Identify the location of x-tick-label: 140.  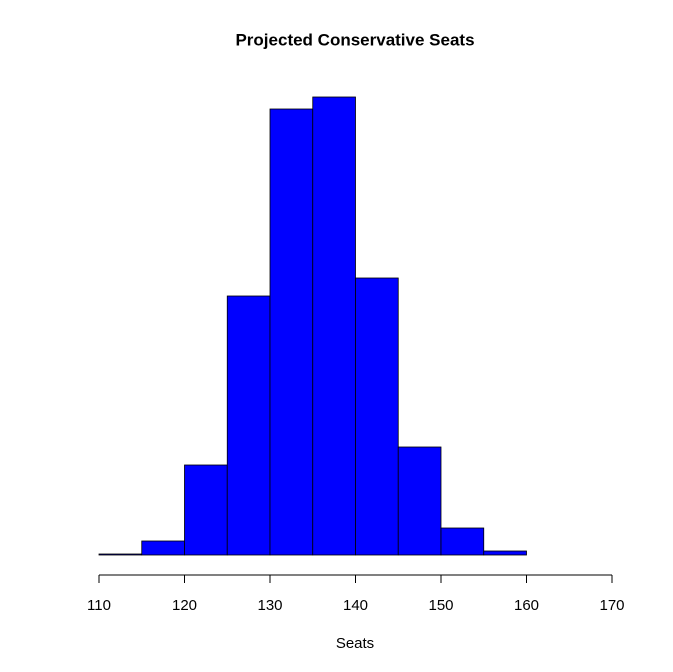
(355, 605).